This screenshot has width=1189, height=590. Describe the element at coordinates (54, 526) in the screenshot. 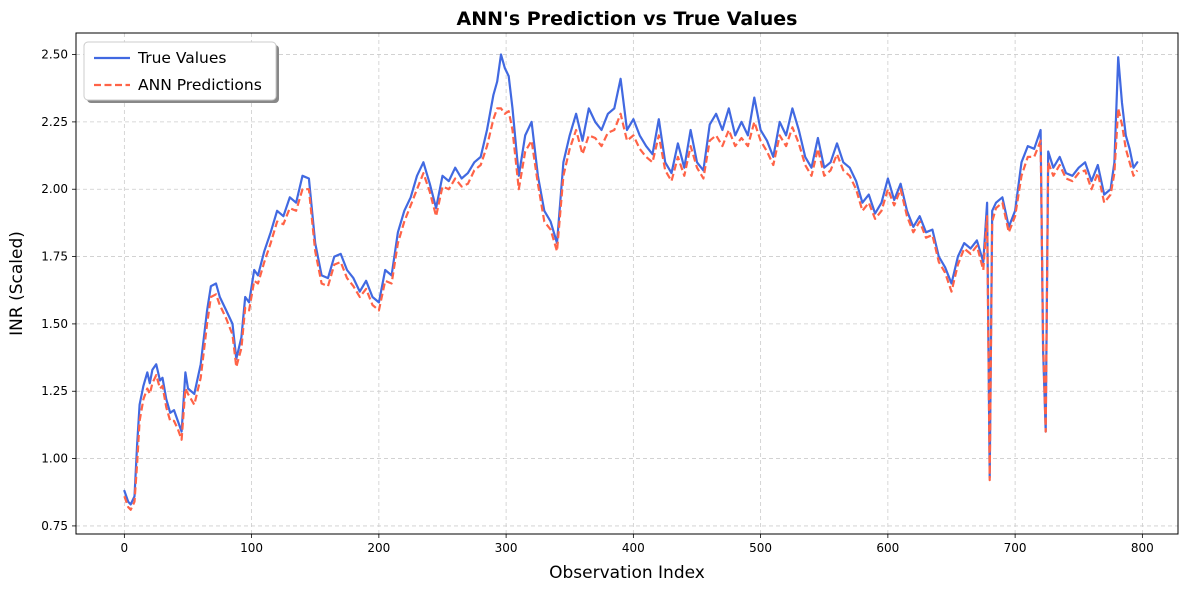

I see `y-tick-label: 0.75` at that location.